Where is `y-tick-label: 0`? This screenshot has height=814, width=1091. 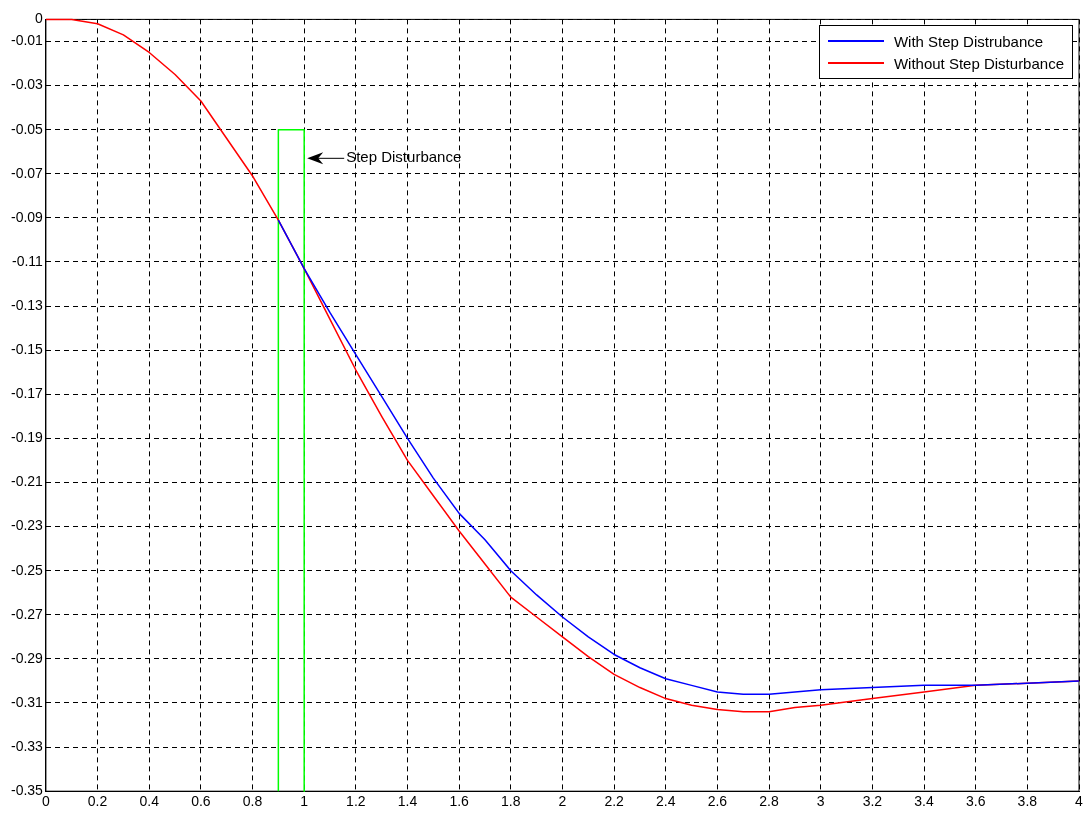
y-tick-label: 0 is located at coordinates (39, 18).